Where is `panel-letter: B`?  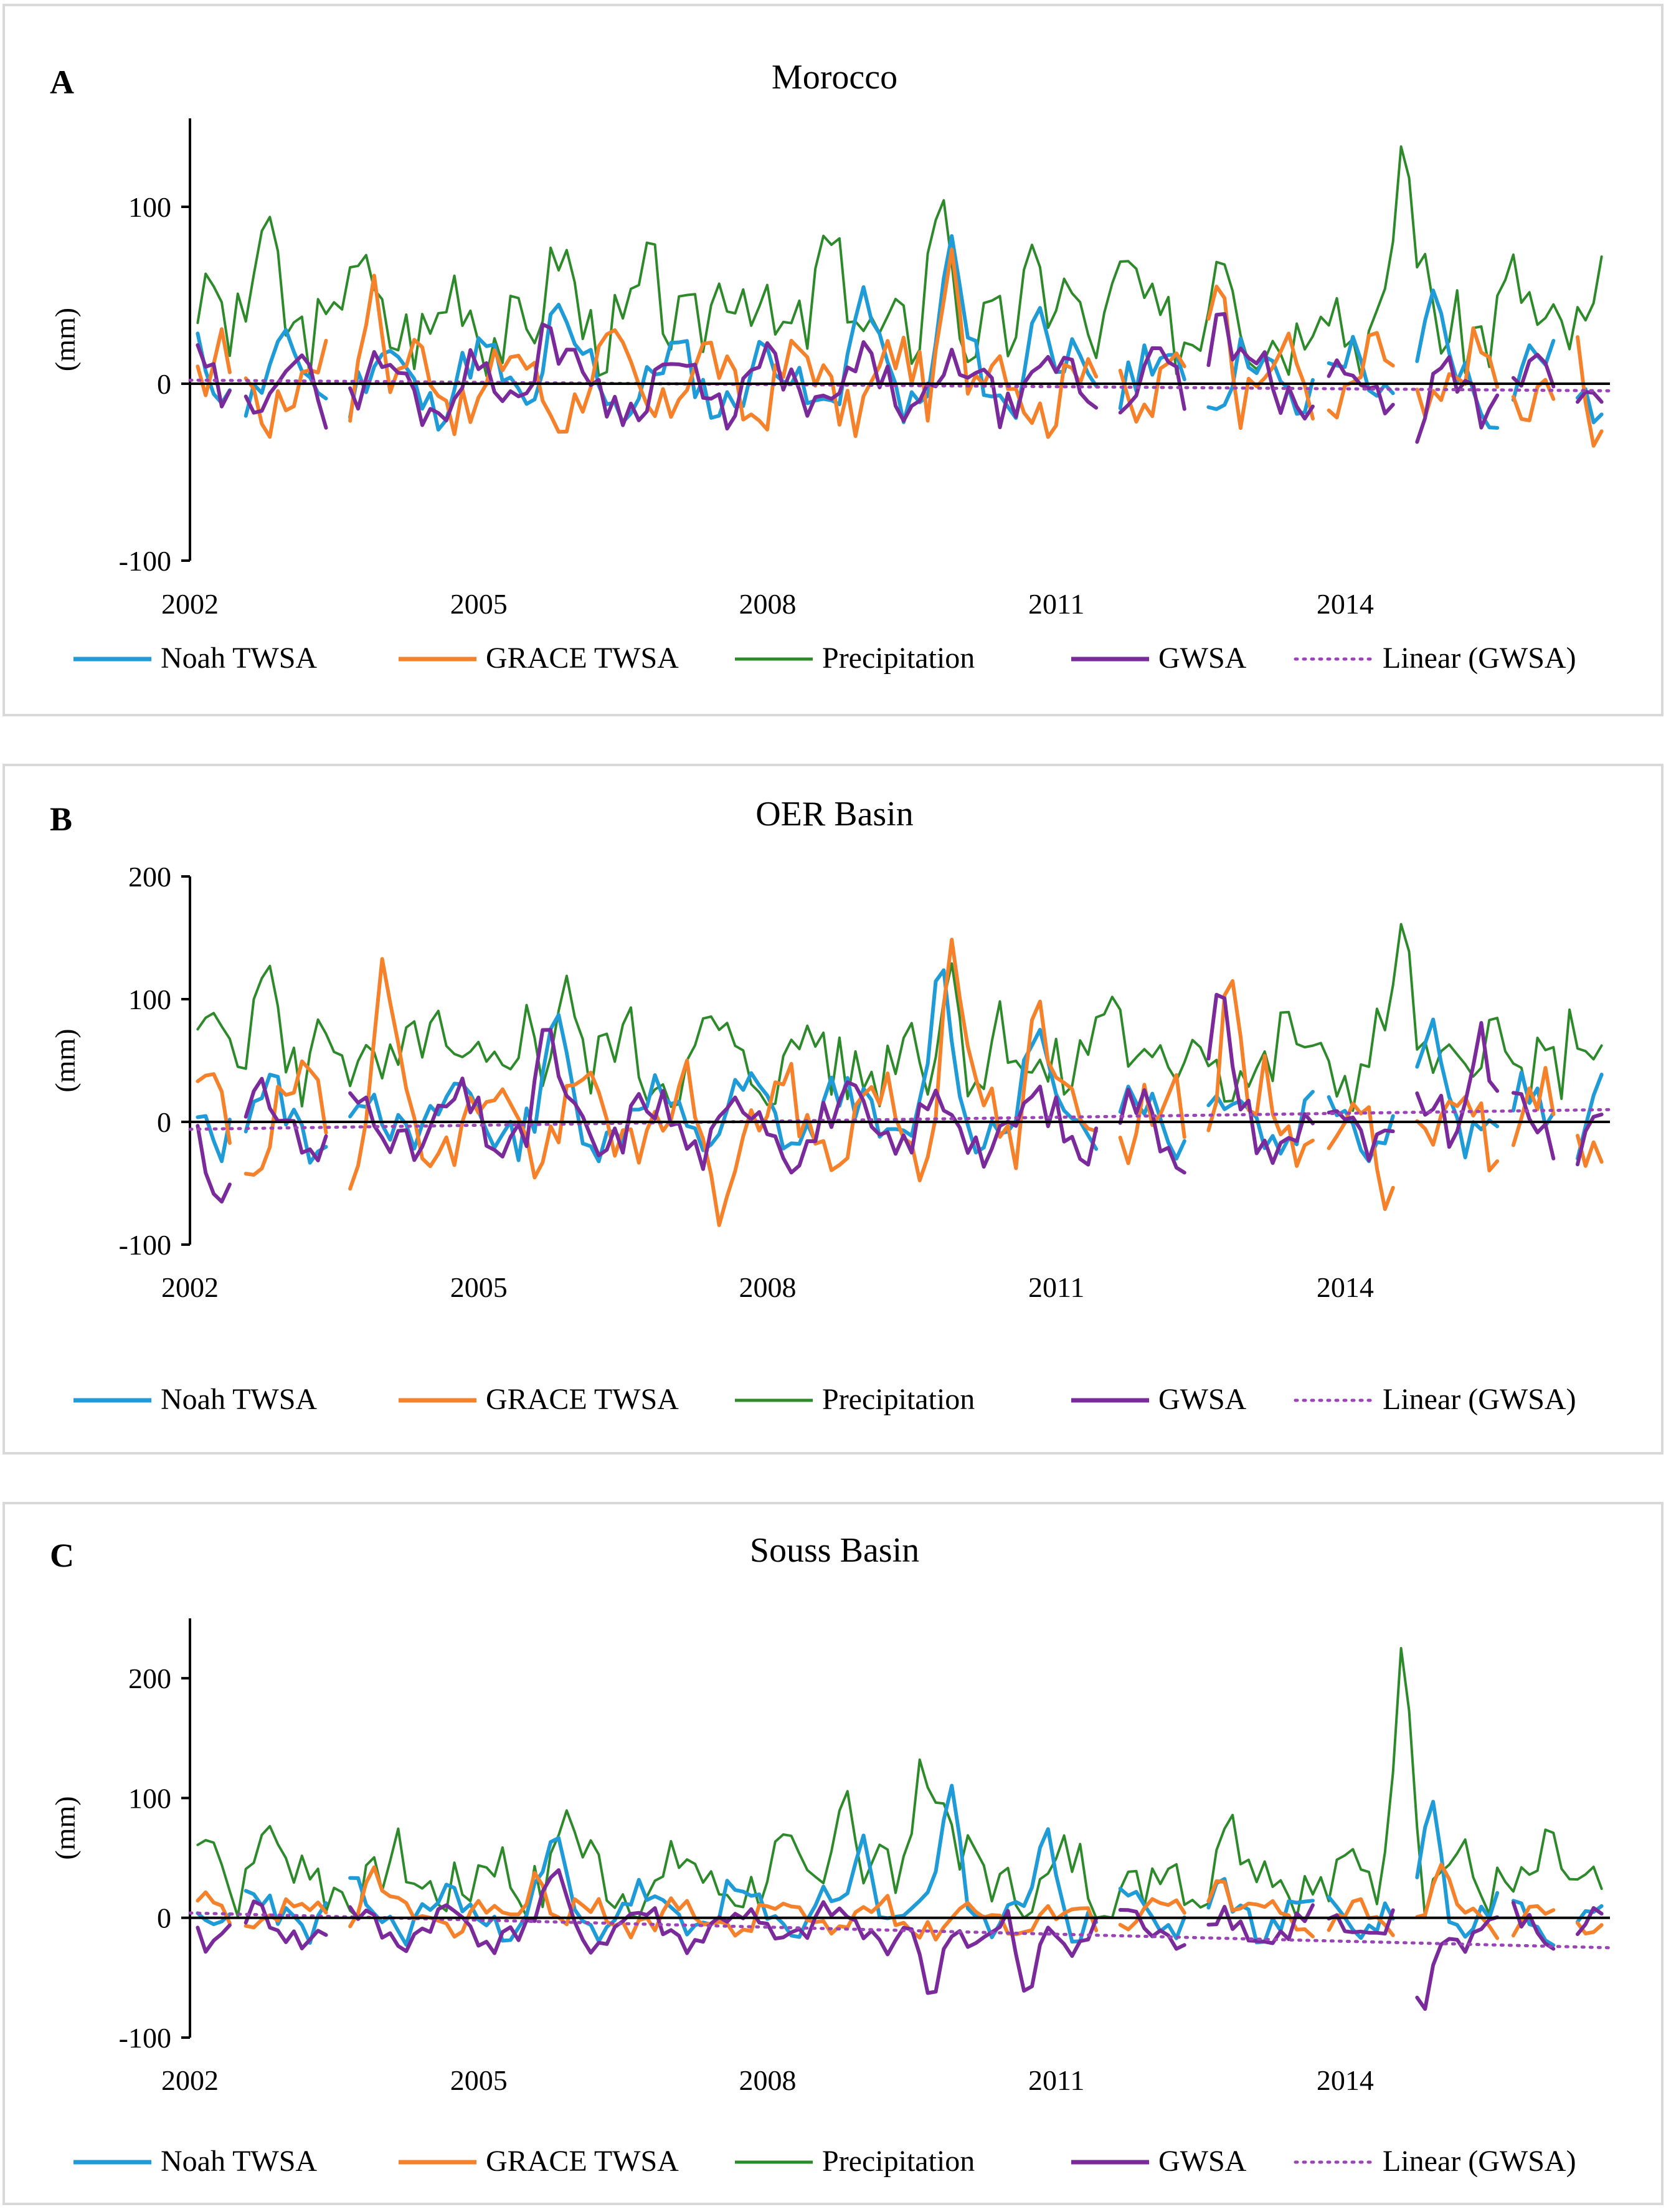 panel-letter: B is located at coordinates (61, 819).